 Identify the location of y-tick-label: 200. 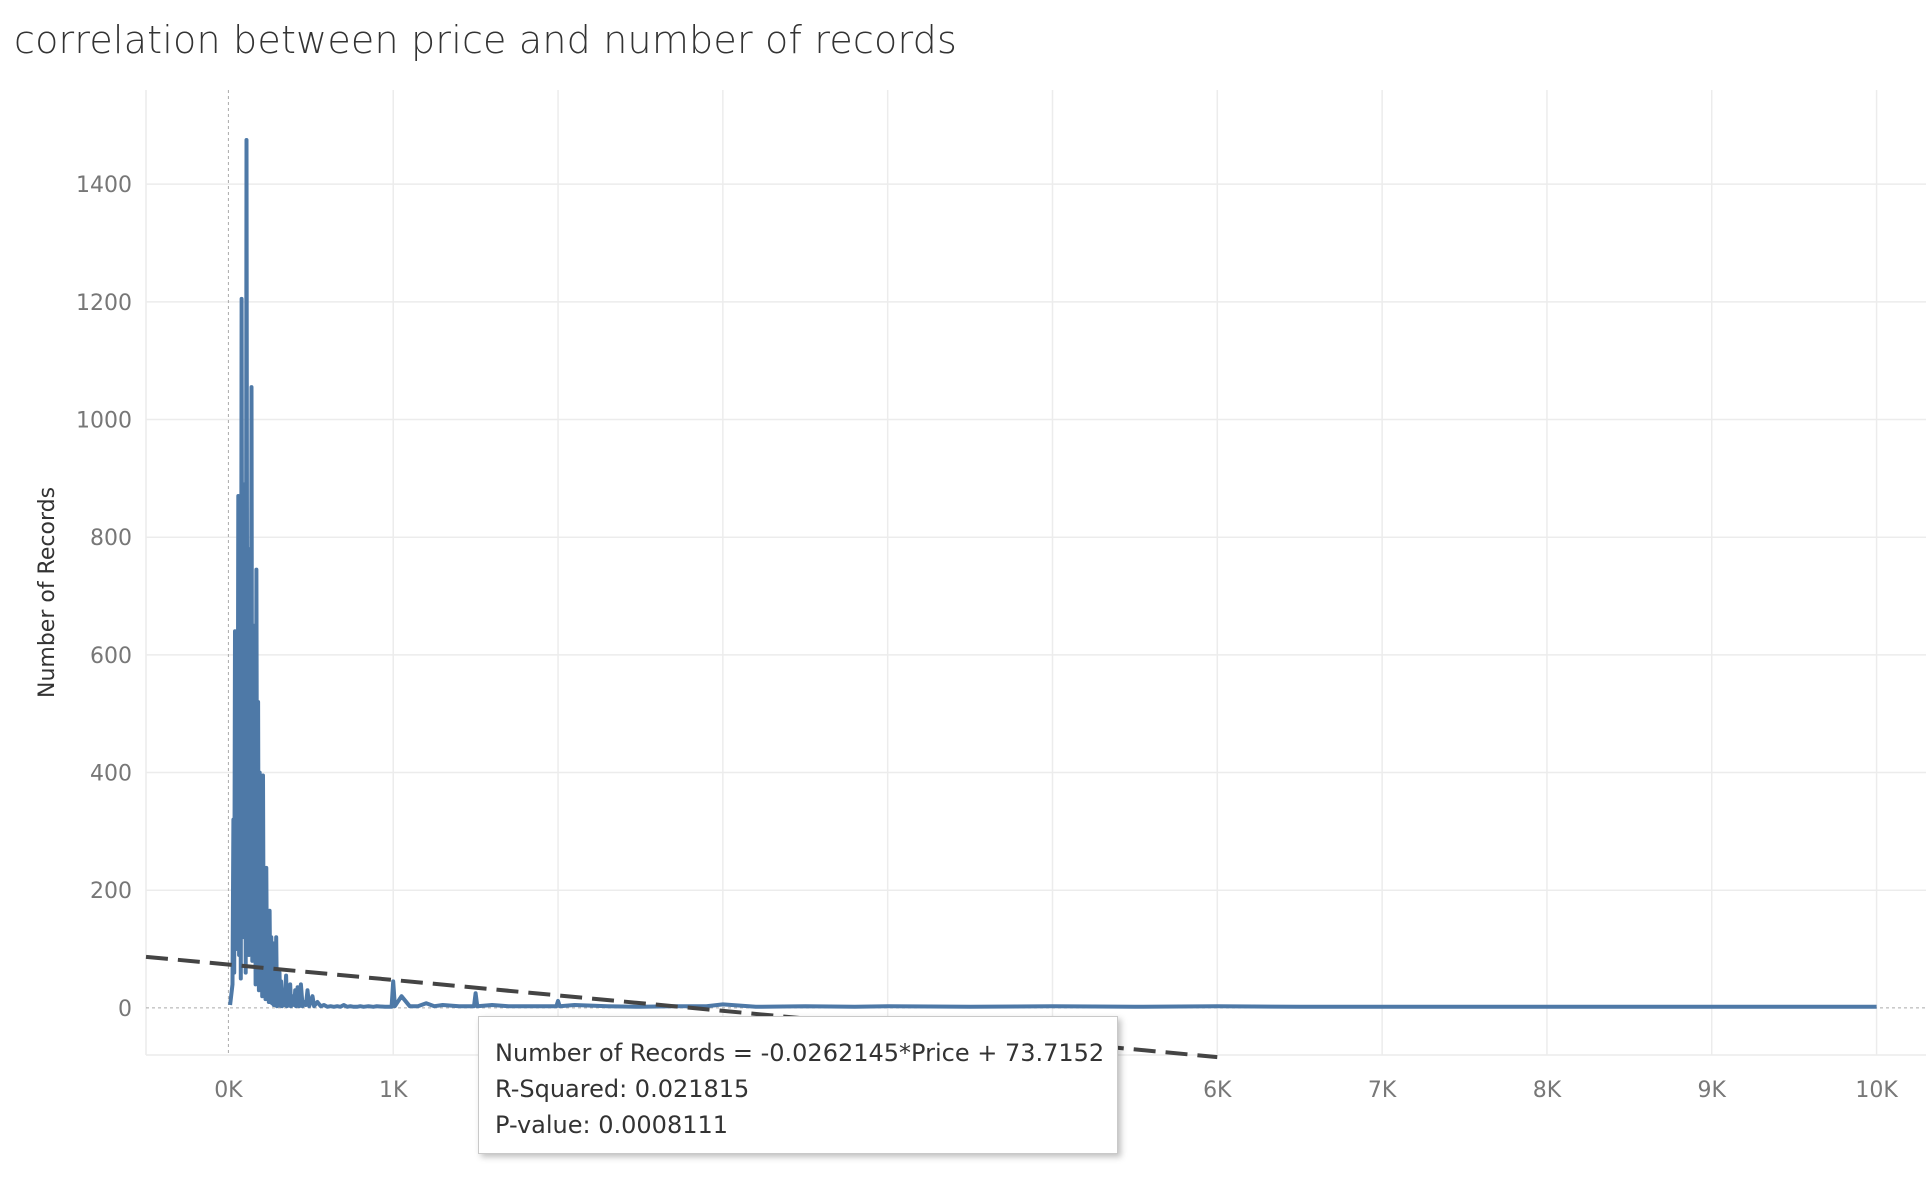
(111, 891).